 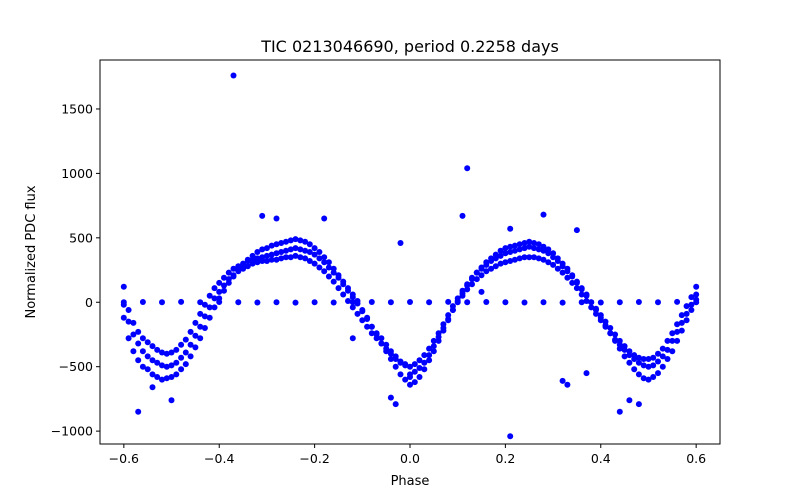 What do you see at coordinates (314, 458) in the screenshot?
I see `x-tick-label: −0.2` at bounding box center [314, 458].